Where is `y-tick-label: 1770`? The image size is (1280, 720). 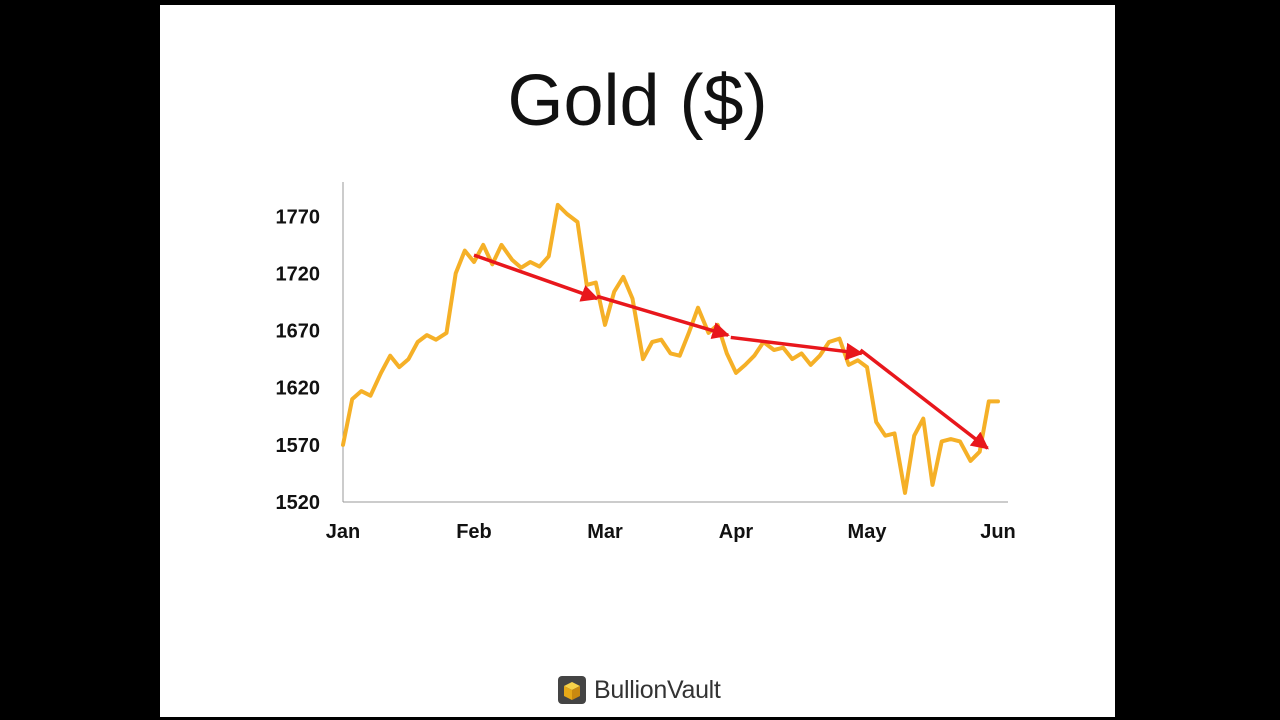
y-tick-label: 1770 is located at coordinates (298, 217).